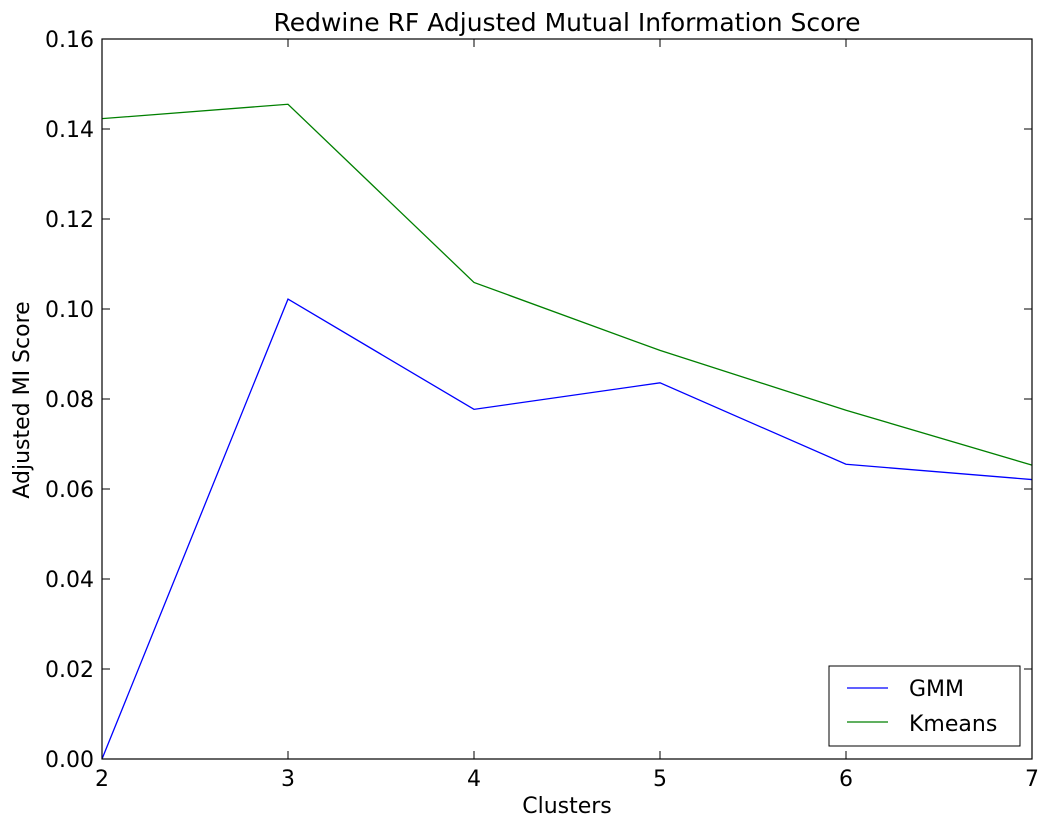  I want to click on y-tick-label-4: 0.08, so click(69, 400).